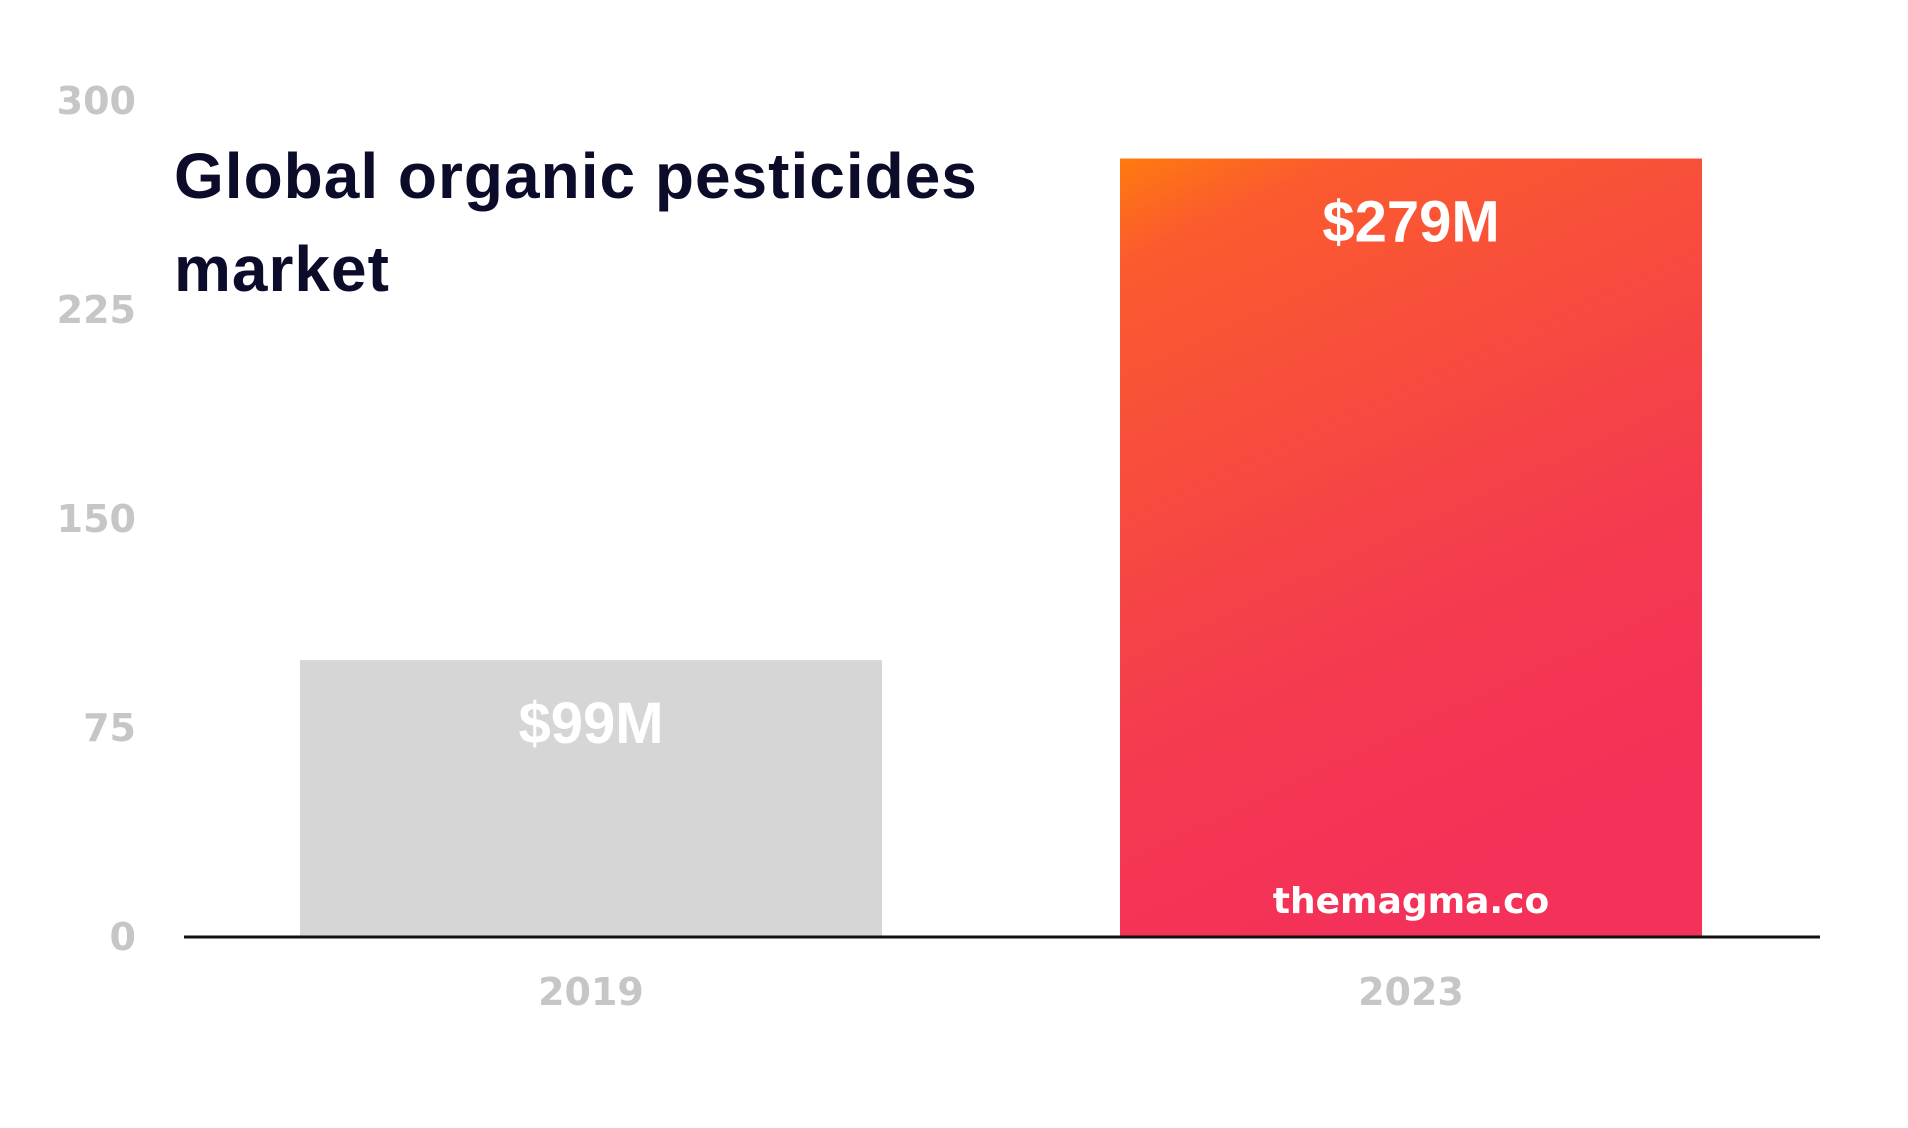 This screenshot has height=1128, width=1908. What do you see at coordinates (96, 101) in the screenshot?
I see `y-tick-label: 300` at bounding box center [96, 101].